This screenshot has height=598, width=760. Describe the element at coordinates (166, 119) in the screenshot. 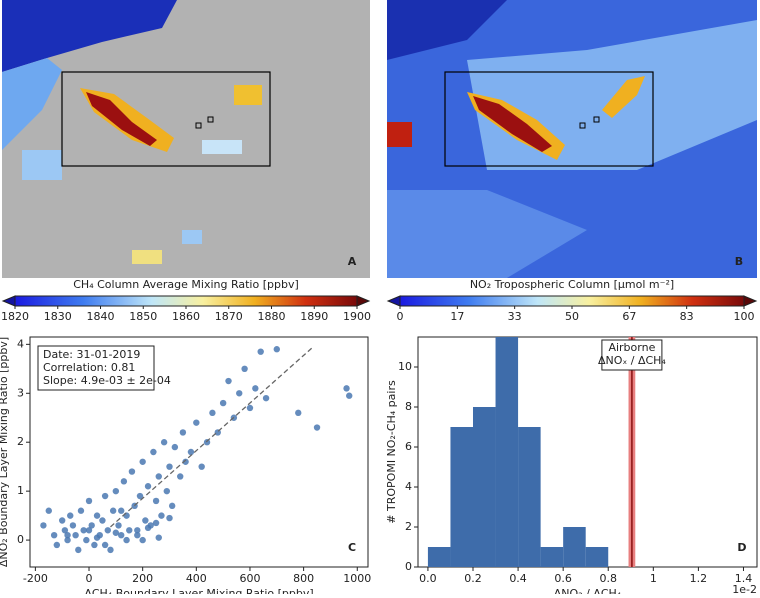

I see `map-box` at that location.